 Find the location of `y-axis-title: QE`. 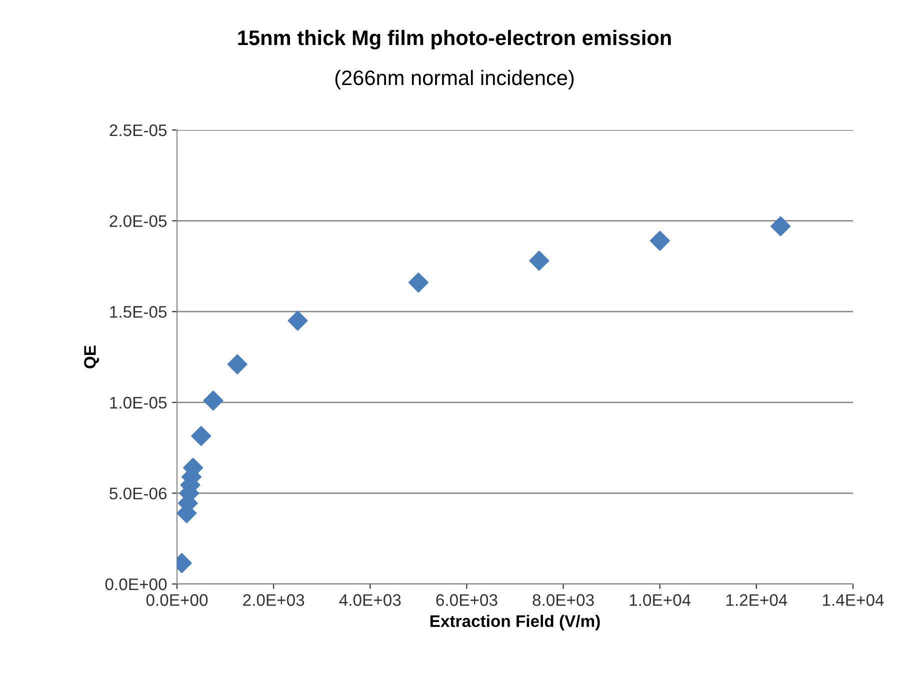

y-axis-title: QE is located at coordinates (91, 357).